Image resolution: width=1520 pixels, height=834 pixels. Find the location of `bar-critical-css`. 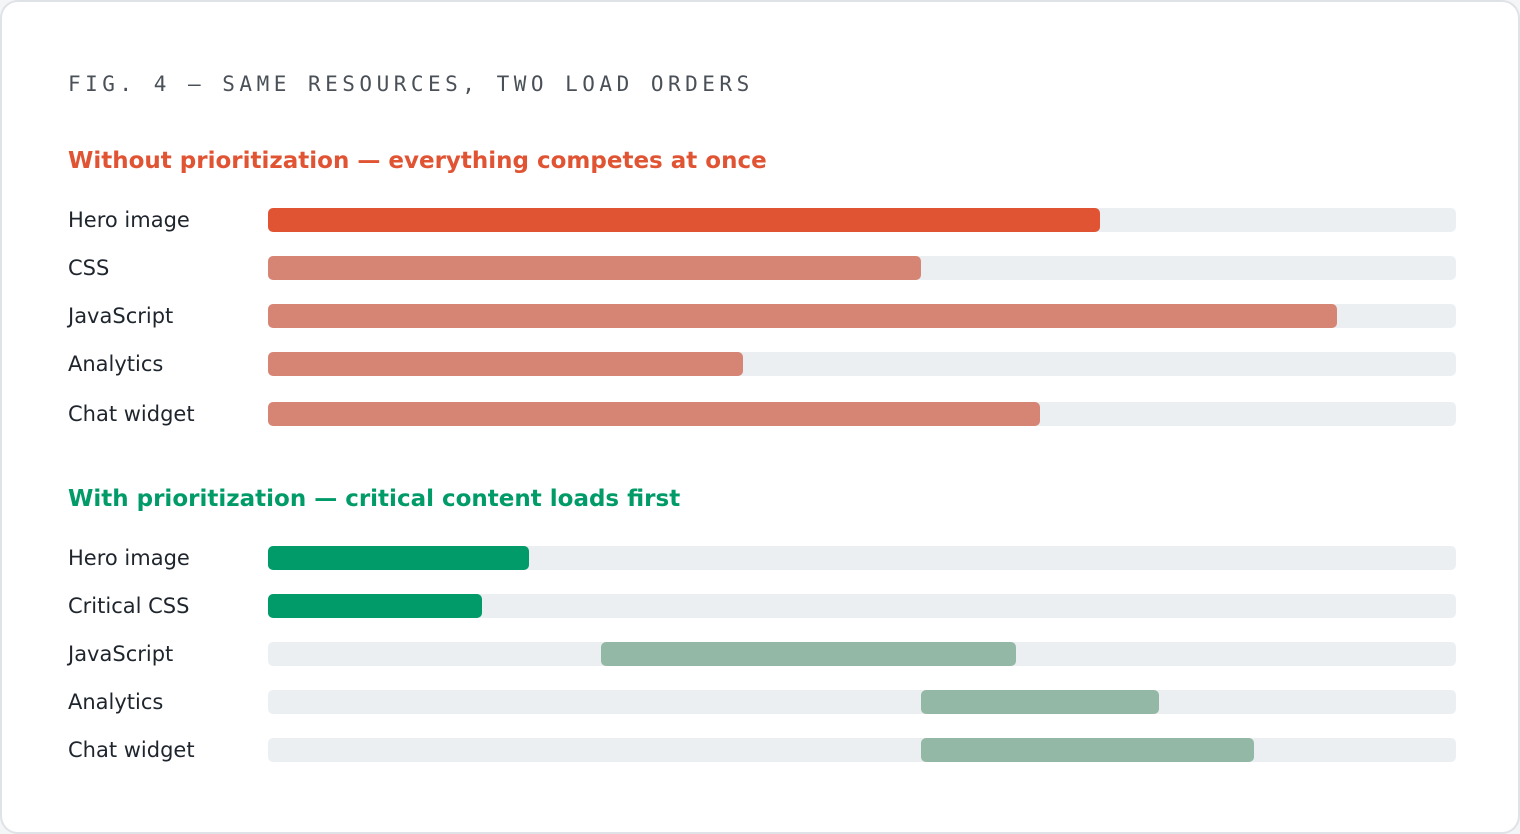

bar-critical-css is located at coordinates (375, 606).